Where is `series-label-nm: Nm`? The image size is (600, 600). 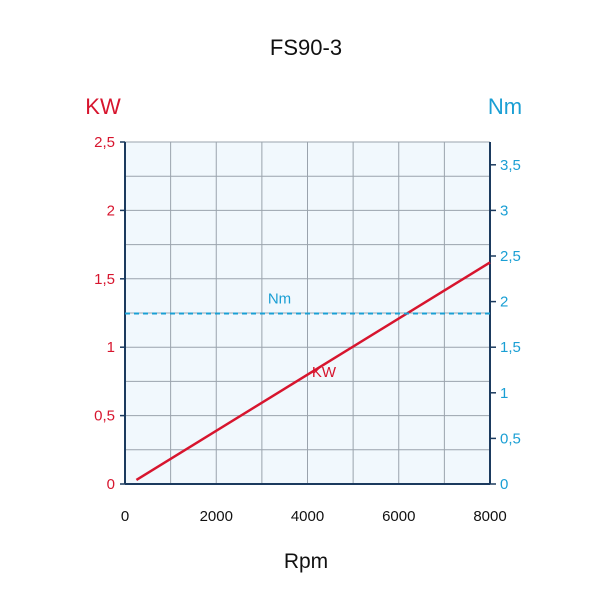 series-label-nm: Nm is located at coordinates (279, 298).